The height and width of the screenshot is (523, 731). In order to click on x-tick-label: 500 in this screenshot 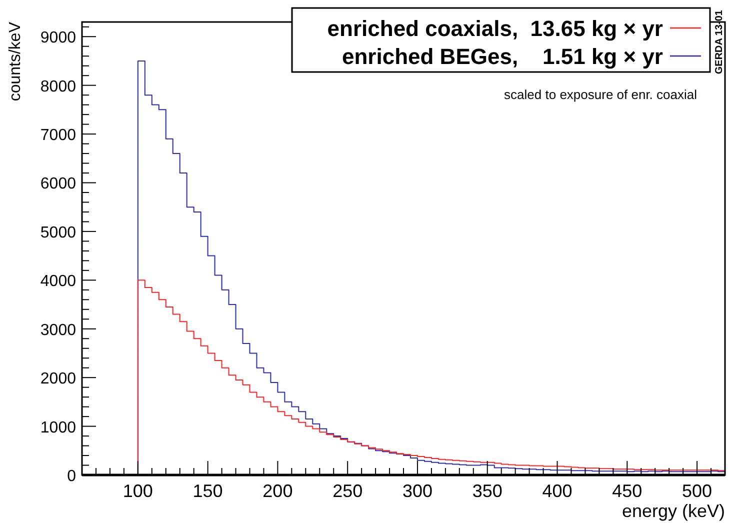, I will do `click(697, 491)`.